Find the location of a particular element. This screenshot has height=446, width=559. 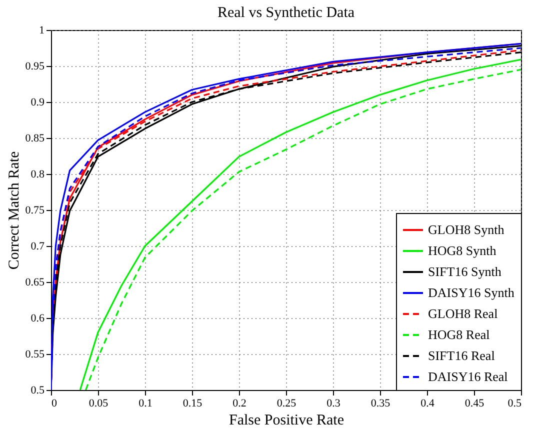

y-tick-label: 0.5 is located at coordinates (37, 390).